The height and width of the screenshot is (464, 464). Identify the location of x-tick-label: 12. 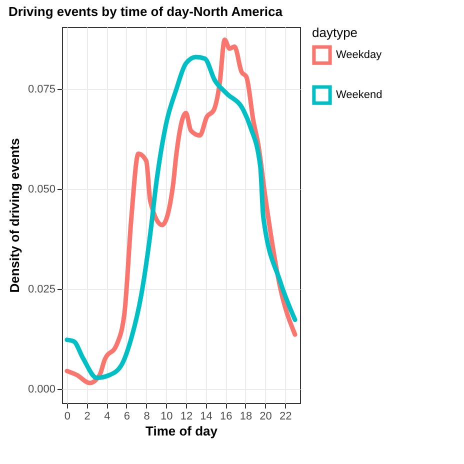
(186, 416).